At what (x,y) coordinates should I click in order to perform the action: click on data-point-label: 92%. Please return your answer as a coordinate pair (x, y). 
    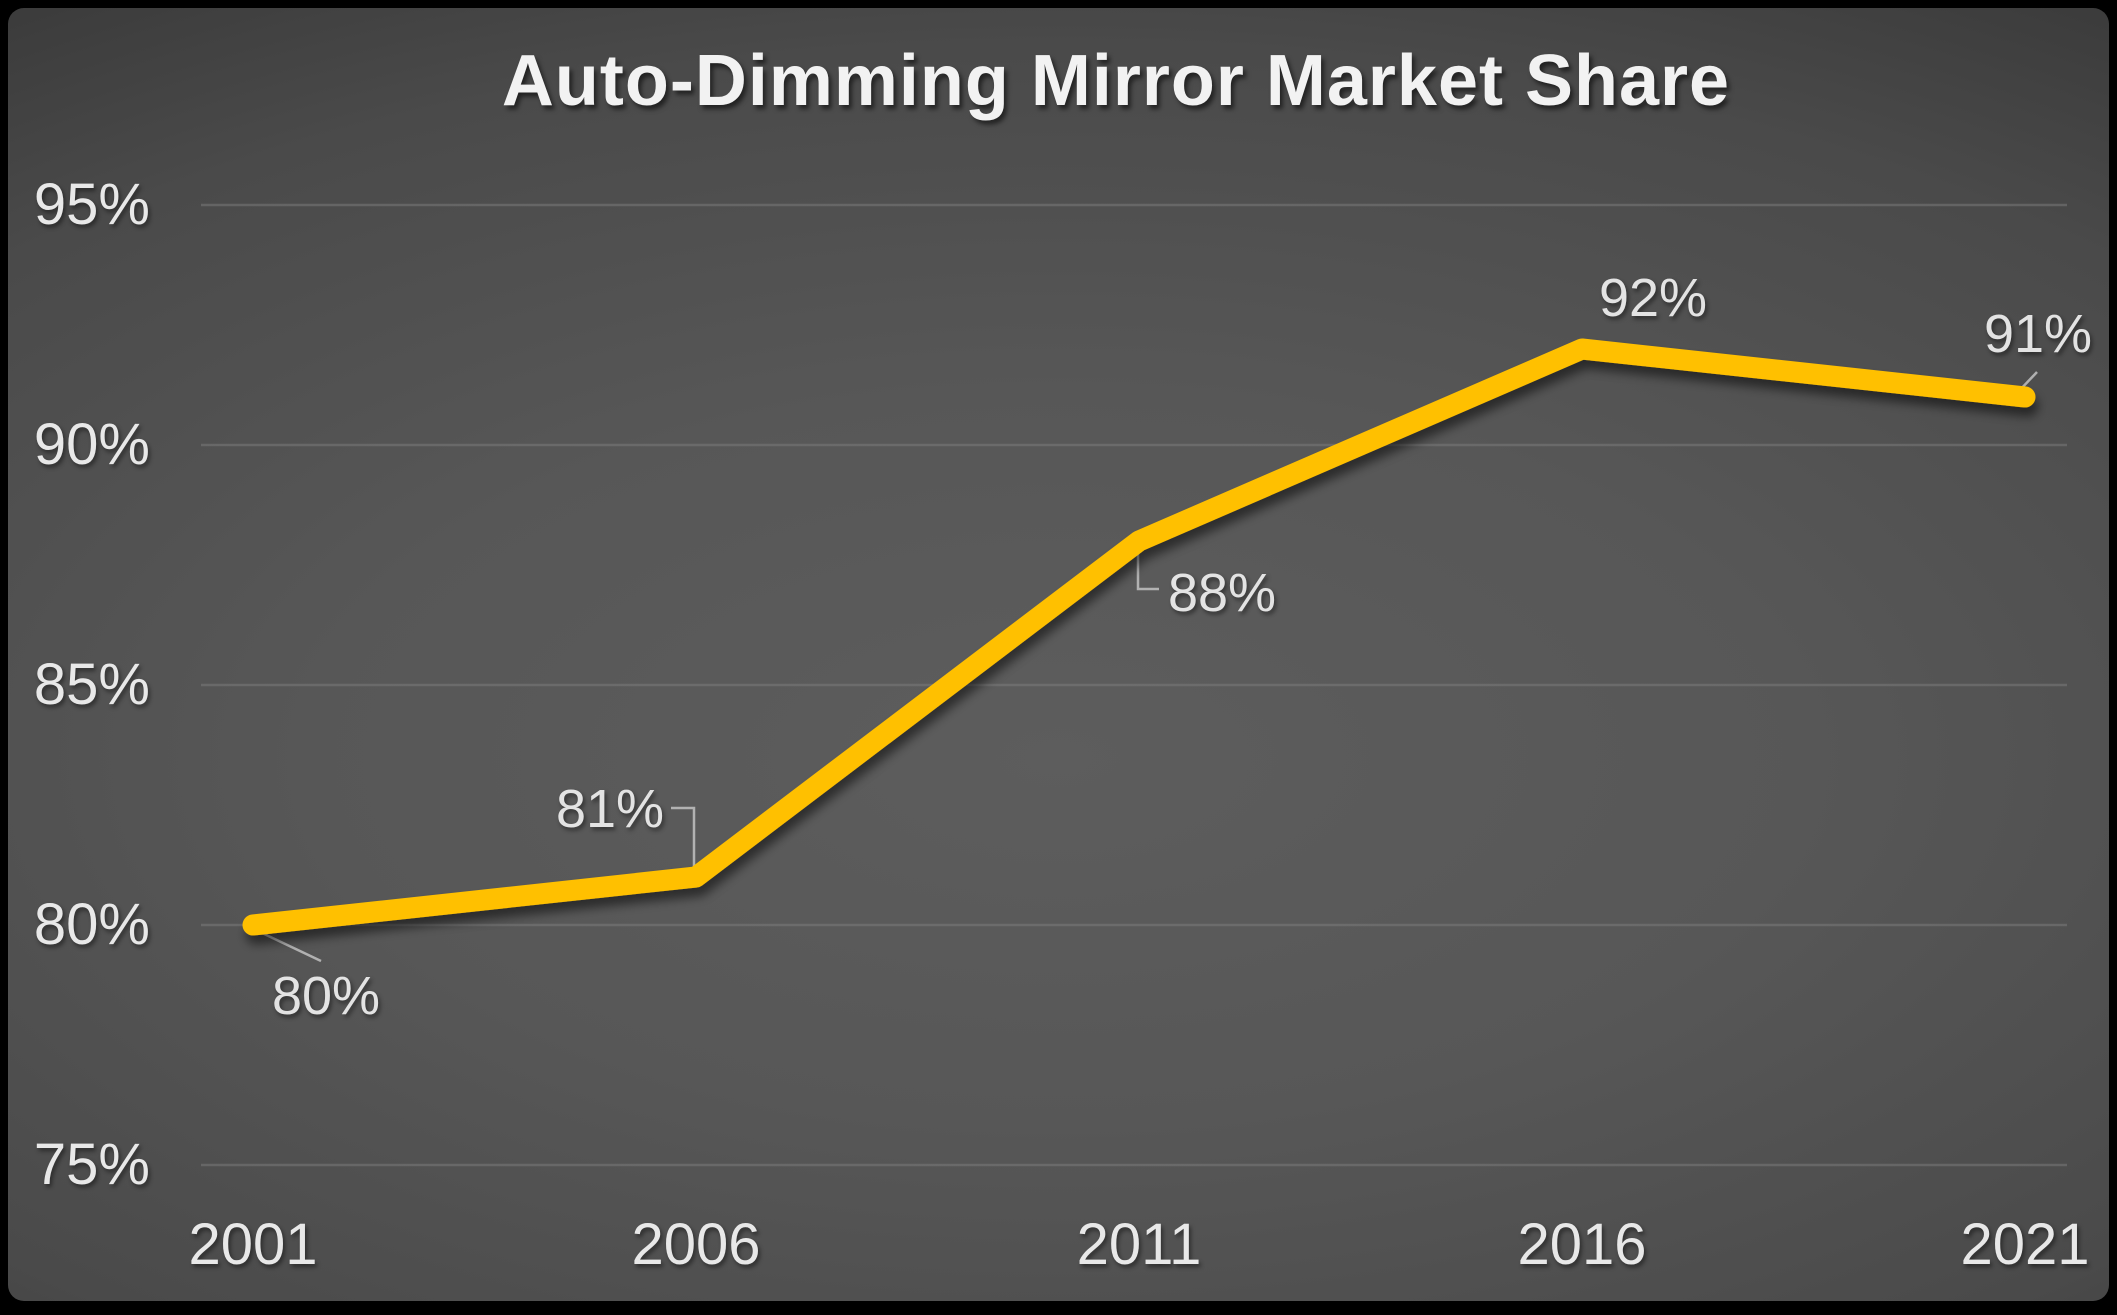
    Looking at the image, I should click on (1653, 298).